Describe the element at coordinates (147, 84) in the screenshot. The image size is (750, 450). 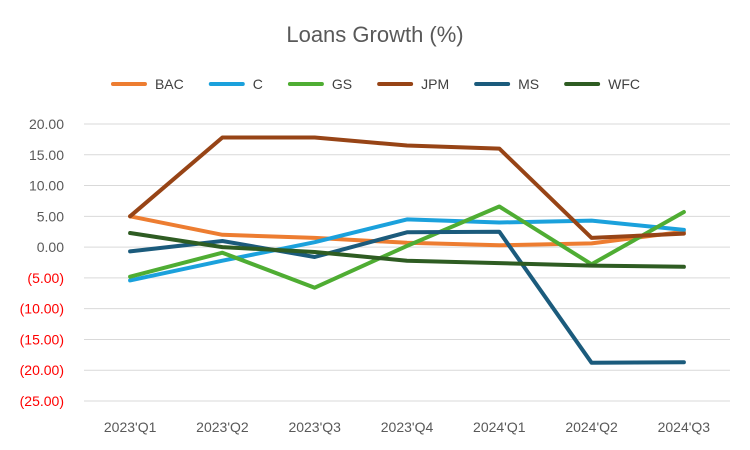
I see `legend-item-bac: BAC` at that location.